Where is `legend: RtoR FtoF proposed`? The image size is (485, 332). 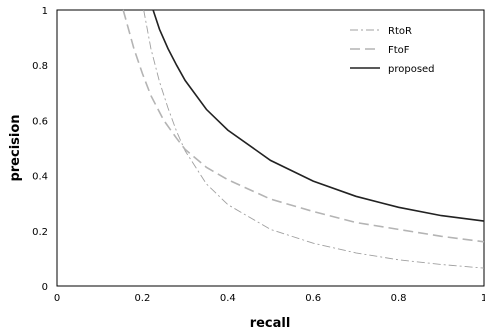
legend: RtoR FtoF proposed is located at coordinates (392, 50).